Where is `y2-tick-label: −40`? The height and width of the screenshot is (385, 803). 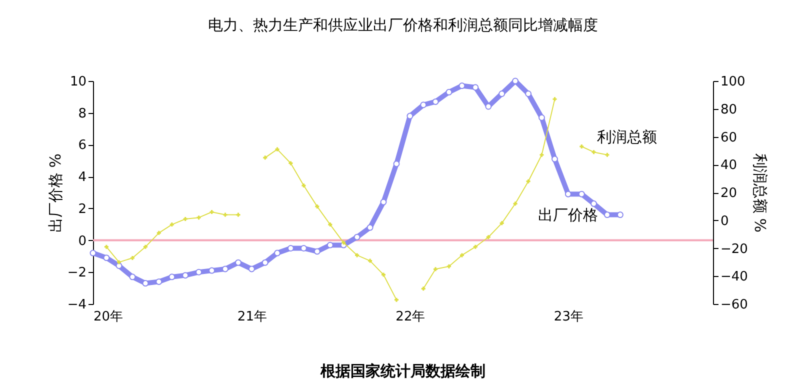 y2-tick-label: −40 is located at coordinates (734, 277).